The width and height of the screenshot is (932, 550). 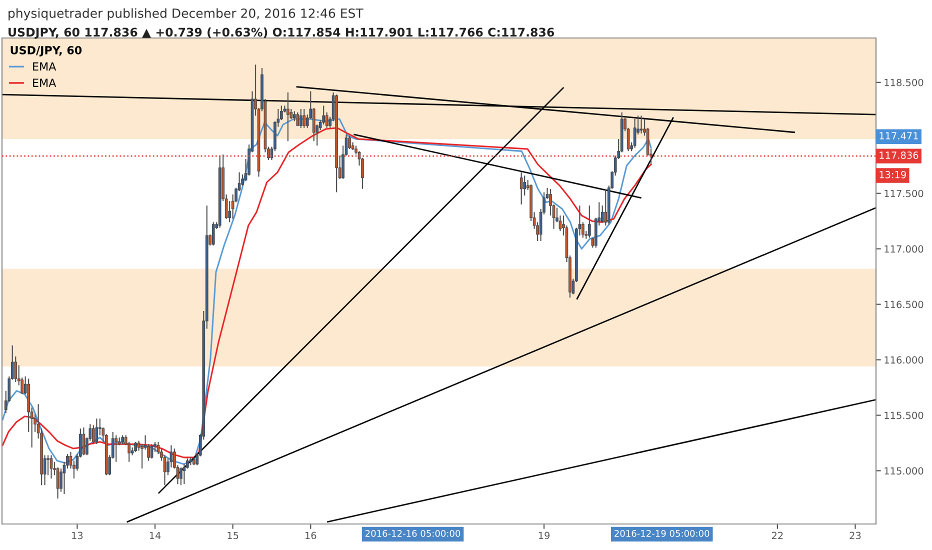 I want to click on y-tick-label: 118.500, so click(x=904, y=82).